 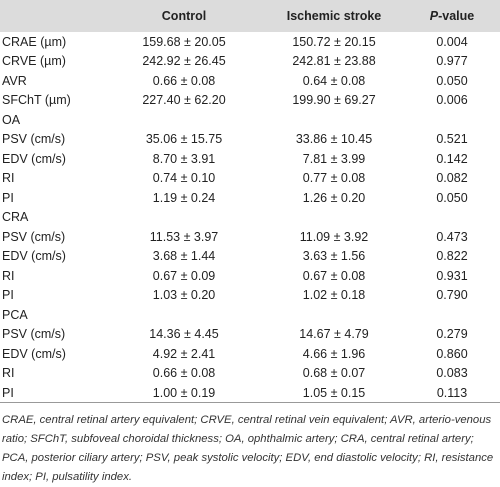 I want to click on header-cell: Control, so click(x=184, y=16).